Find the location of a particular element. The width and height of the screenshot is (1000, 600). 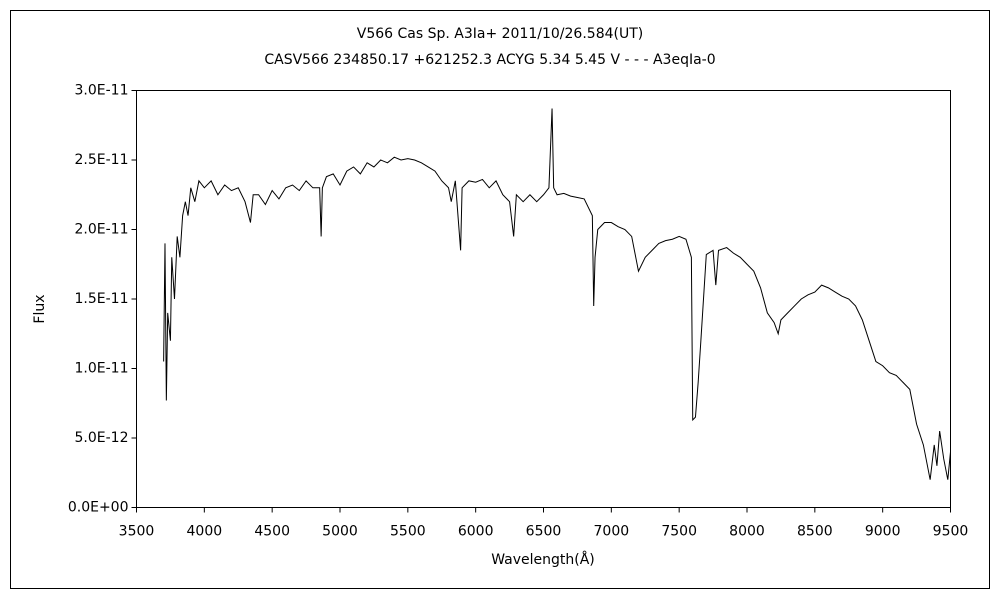

x-axis-label: Wavelength(Å) is located at coordinates (543, 559).